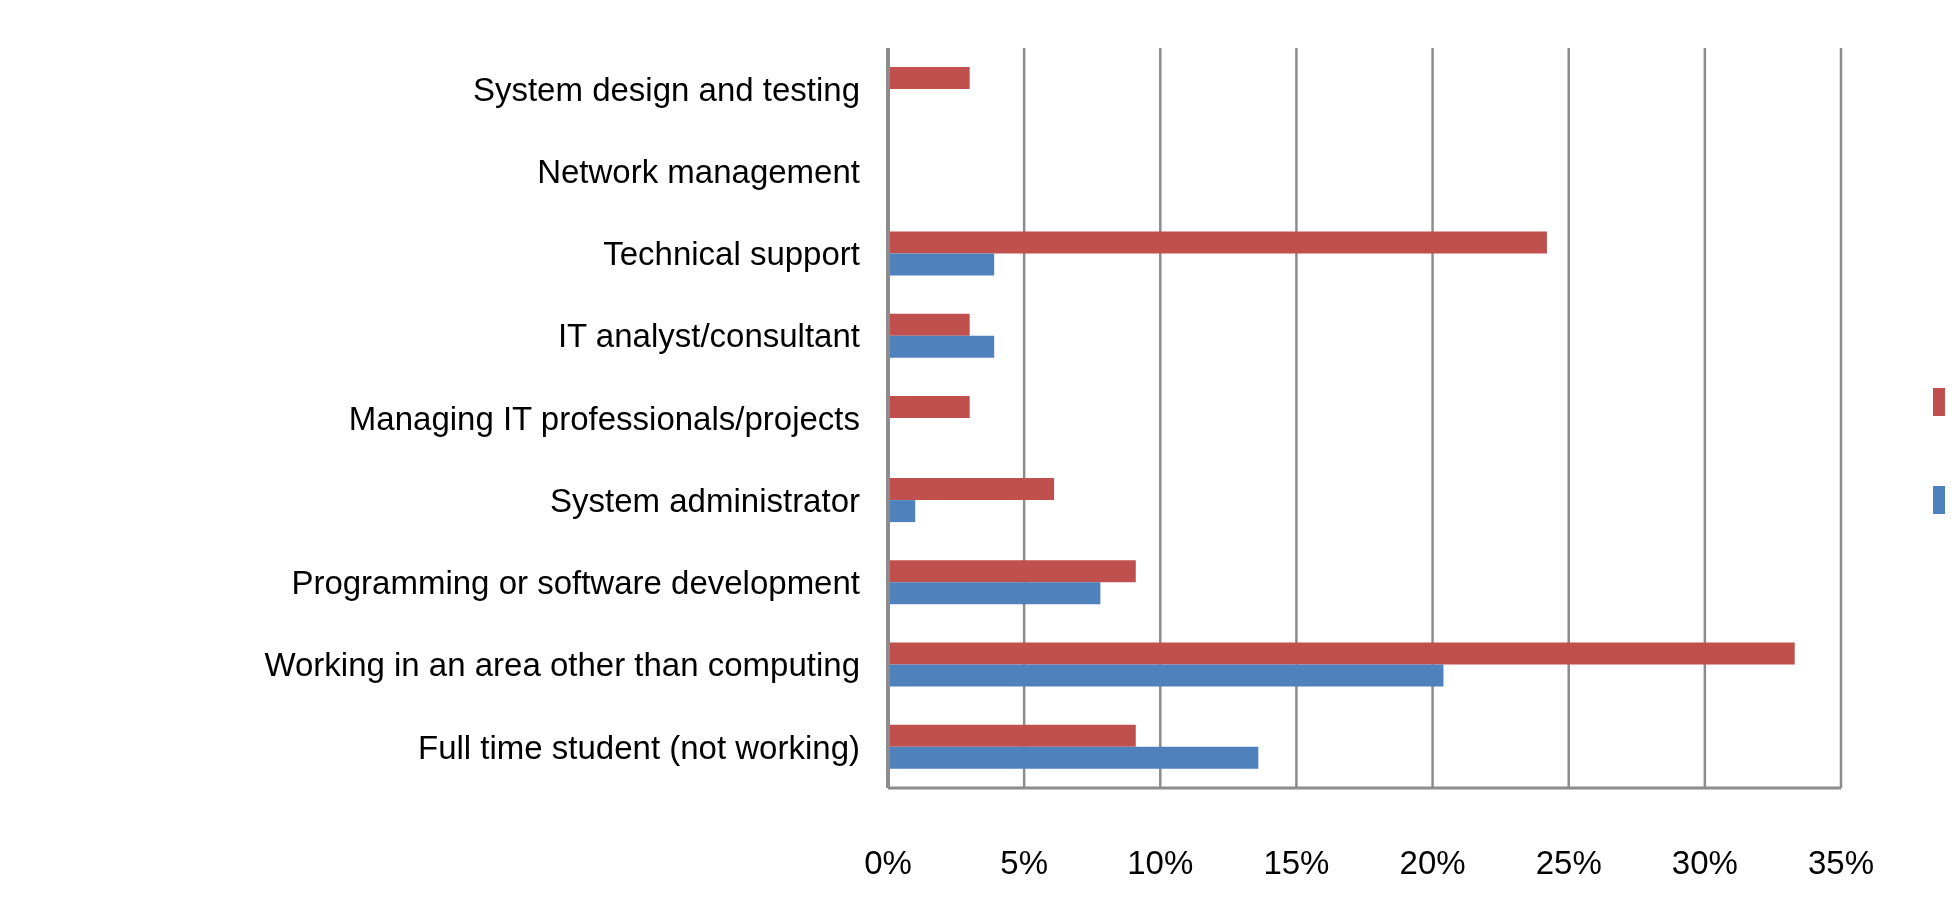 Image resolution: width=1959 pixels, height=907 pixels. Describe the element at coordinates (731, 254) in the screenshot. I see `y-tick-label: Technical support` at that location.